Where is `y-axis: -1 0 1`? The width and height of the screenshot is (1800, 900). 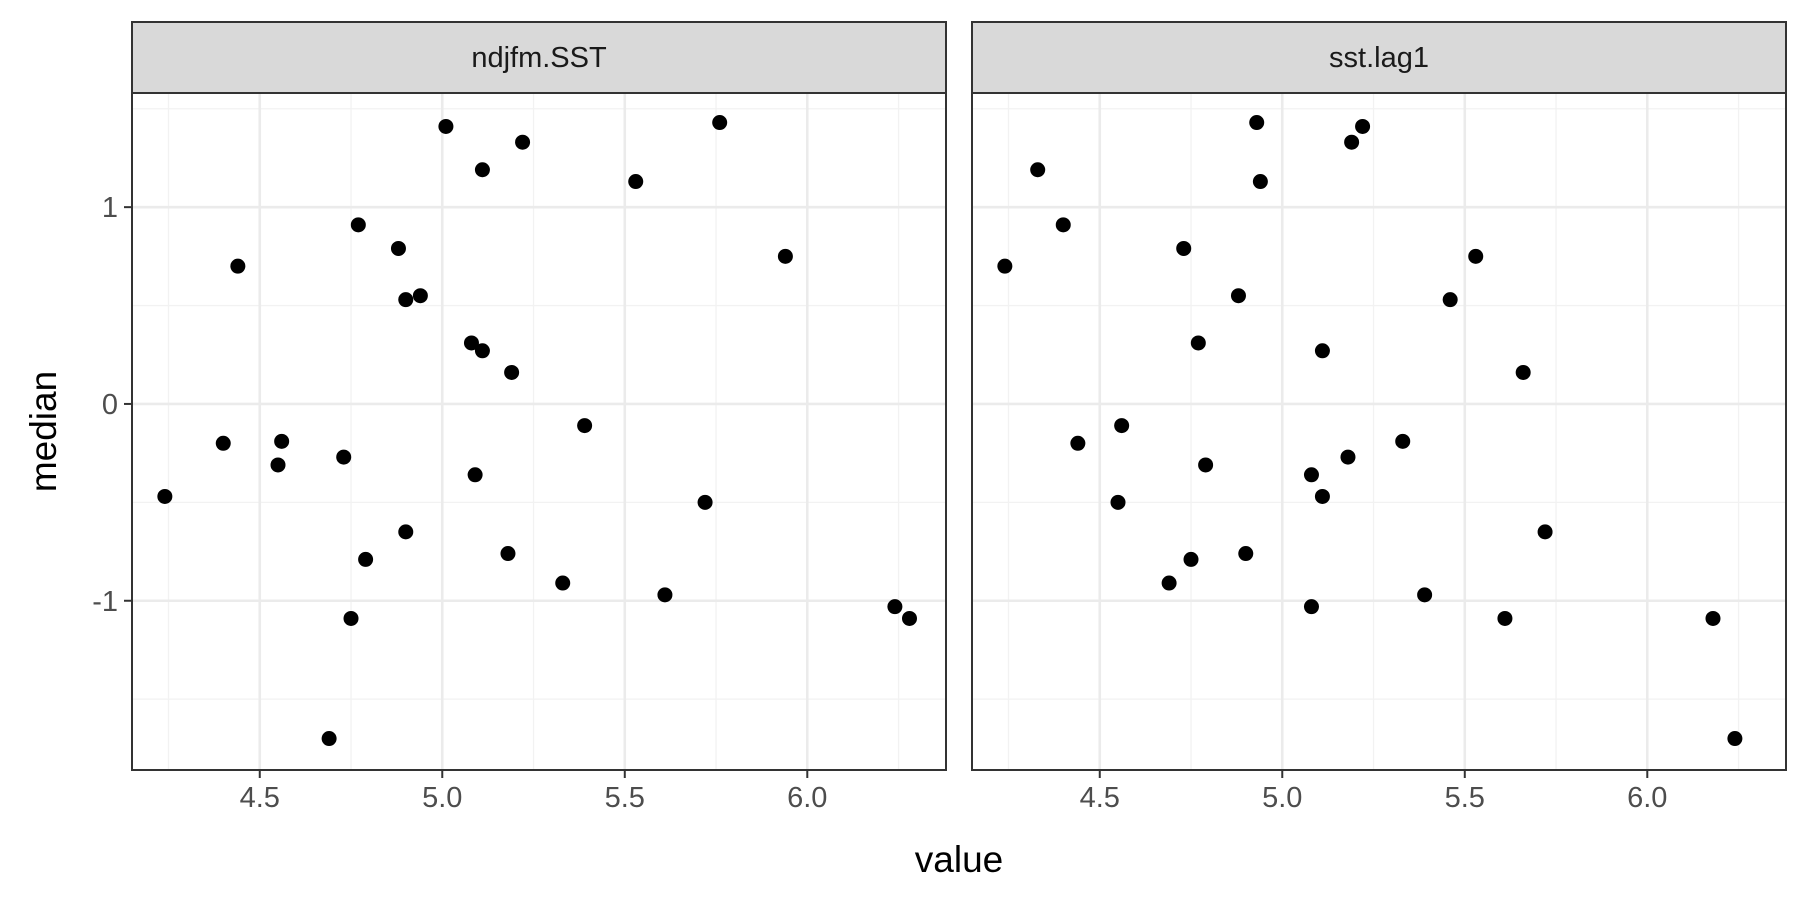 y-axis: -1 0 1 is located at coordinates (112, 405).